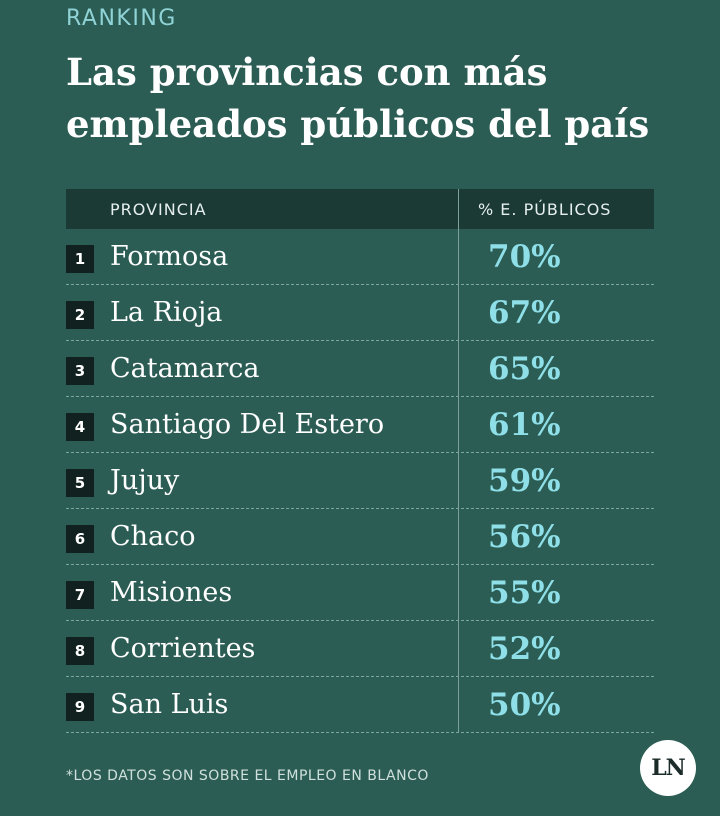 This screenshot has width=720, height=816. I want to click on table-row: 4 Santiago Del Estero 61%, so click(360, 425).